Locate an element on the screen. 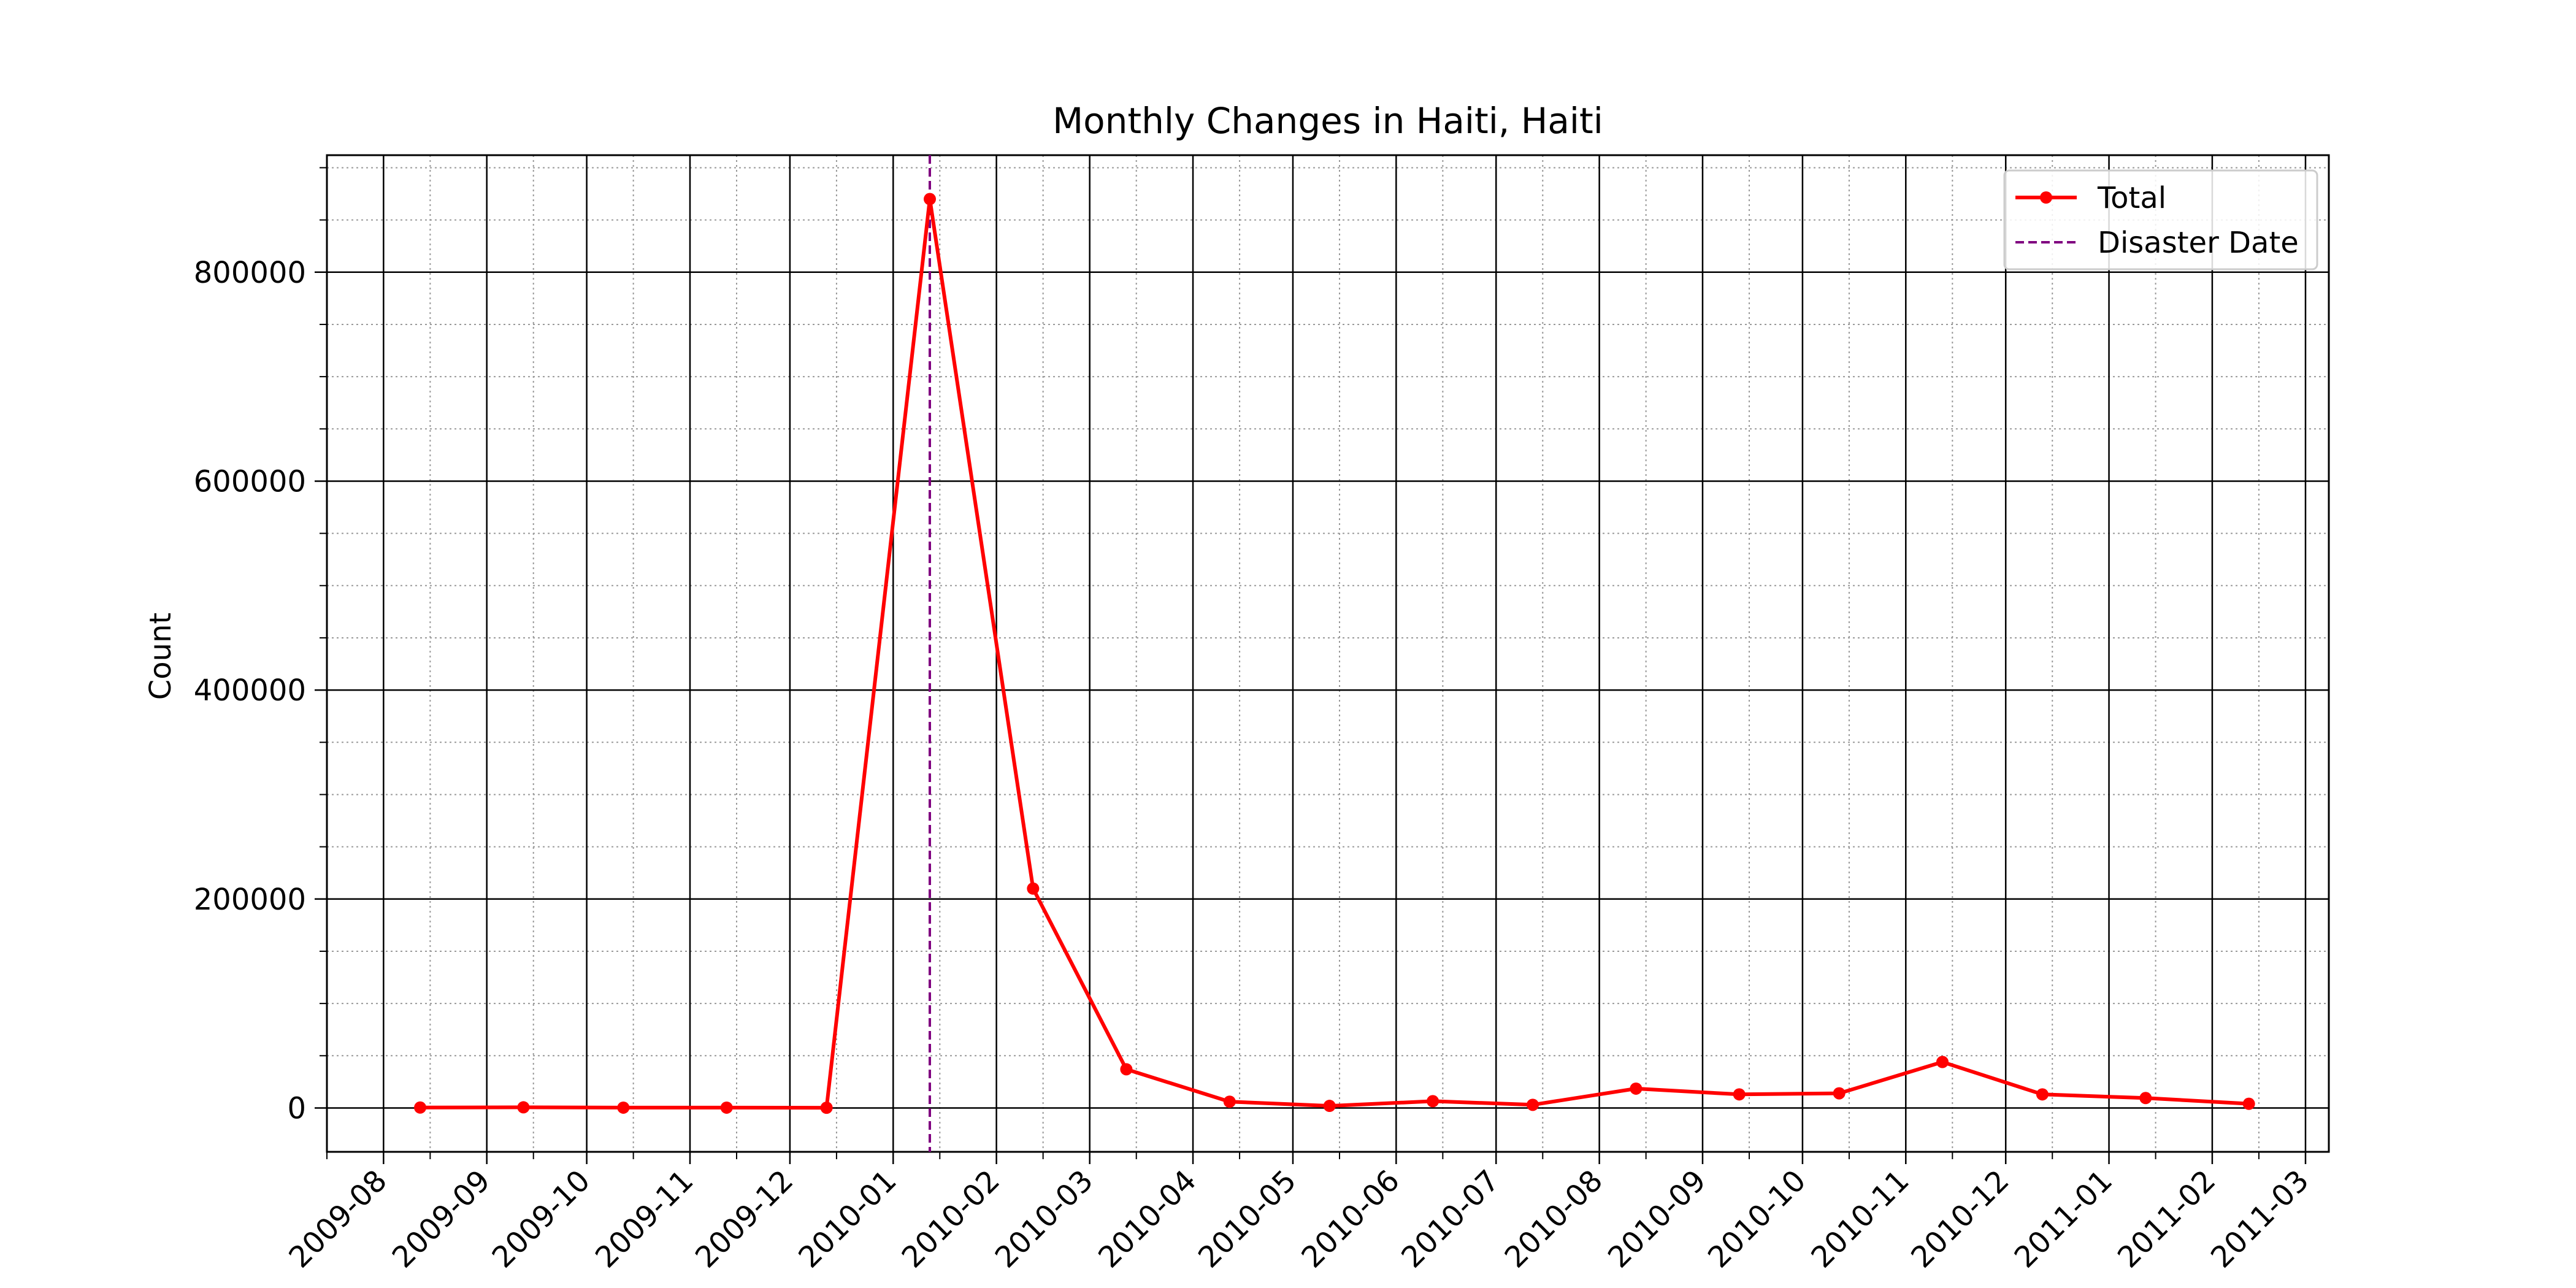  x-tick-label: 2009-09 is located at coordinates (441, 1219).